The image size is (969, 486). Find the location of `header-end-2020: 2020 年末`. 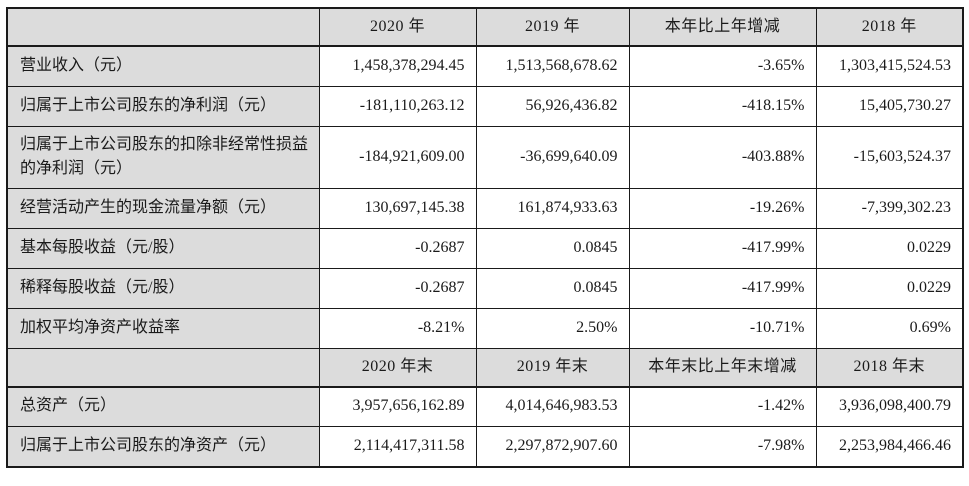

header-end-2020: 2020 年末 is located at coordinates (397, 368).